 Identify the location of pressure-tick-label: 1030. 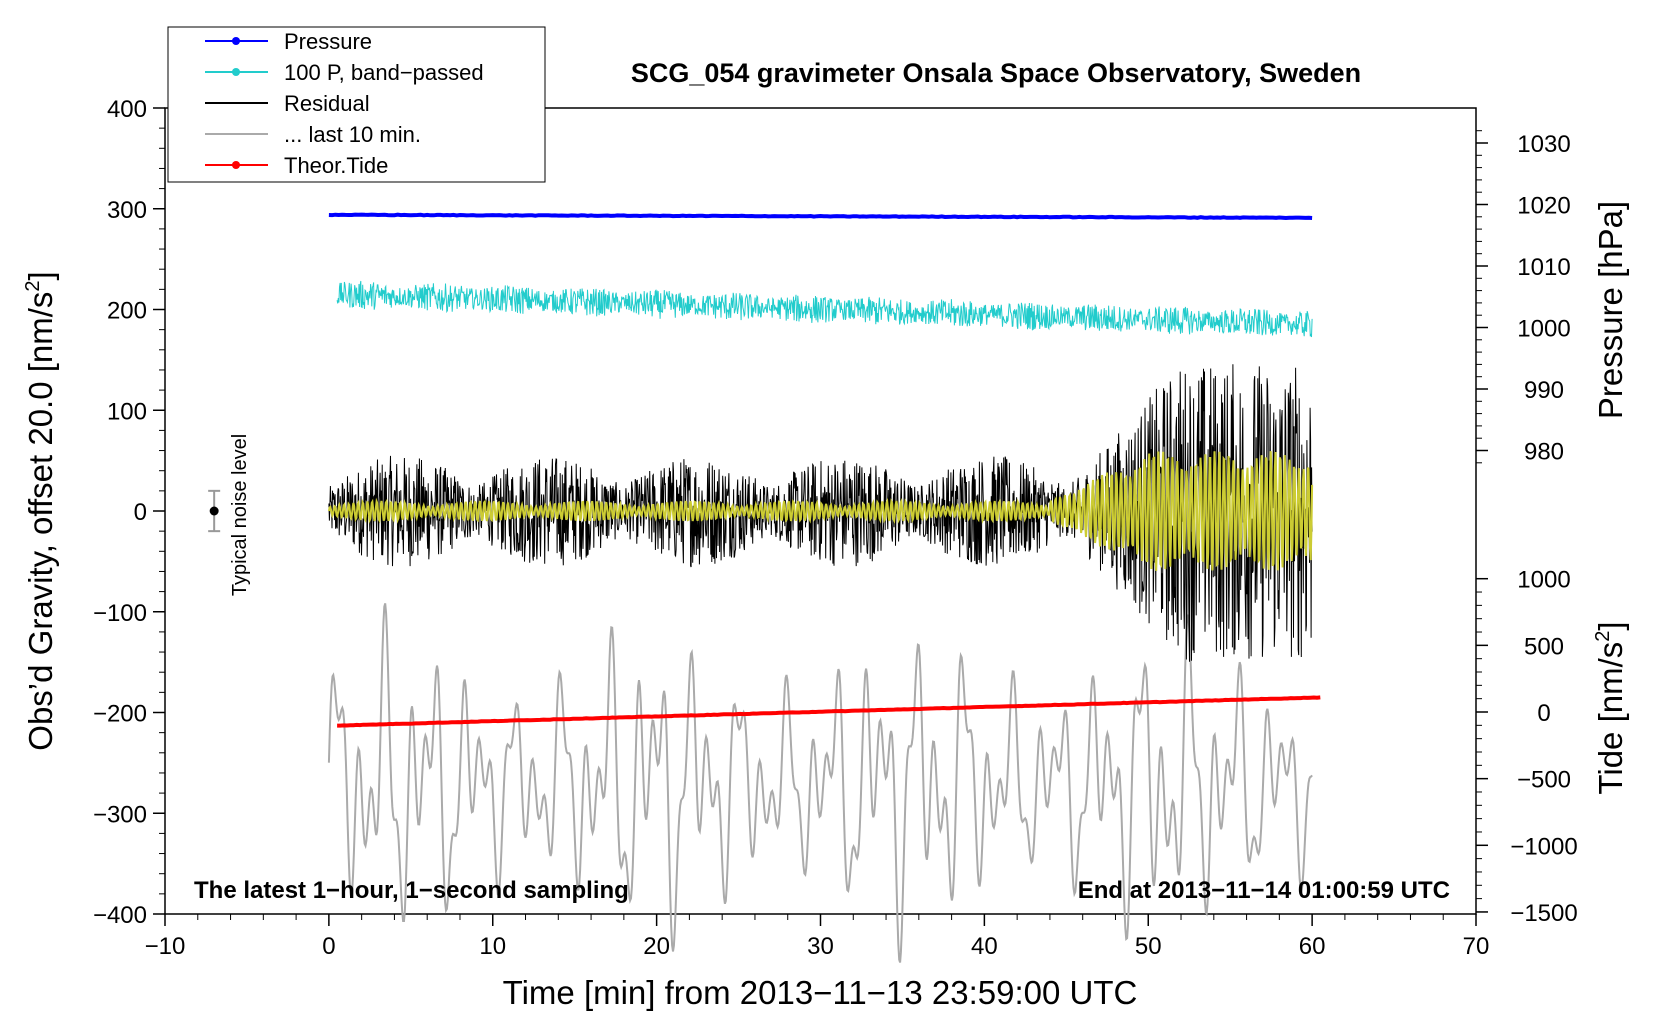
(1543, 144).